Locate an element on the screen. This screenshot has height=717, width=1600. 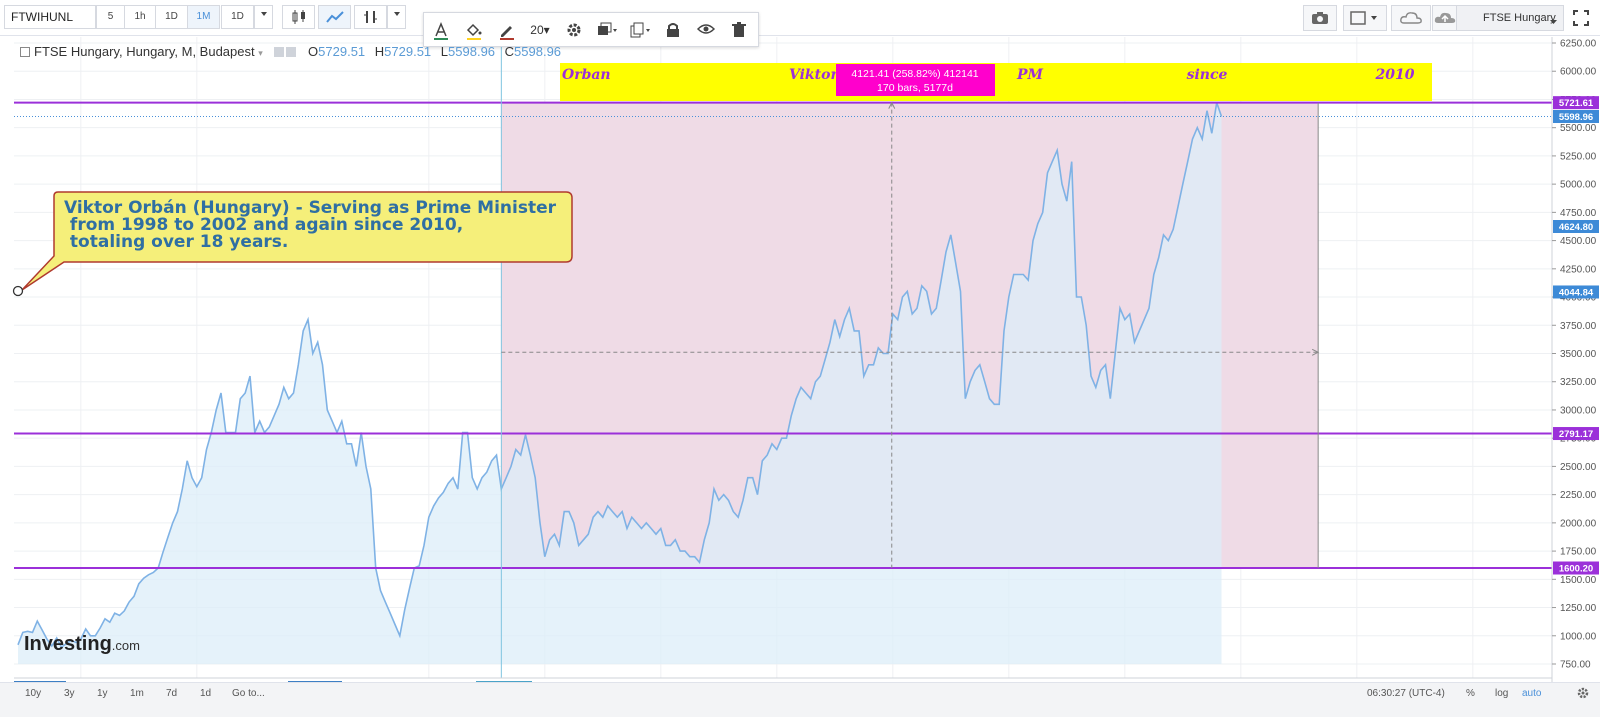
delete-button is located at coordinates (738, 30).